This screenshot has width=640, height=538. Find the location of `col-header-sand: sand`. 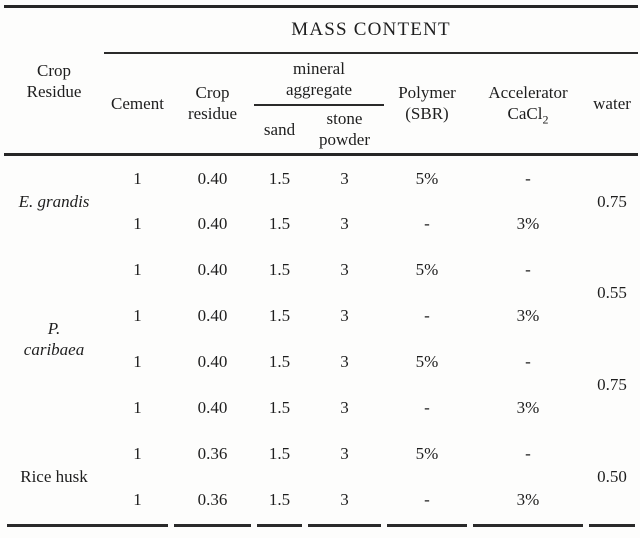

col-header-sand: sand is located at coordinates (279, 130).